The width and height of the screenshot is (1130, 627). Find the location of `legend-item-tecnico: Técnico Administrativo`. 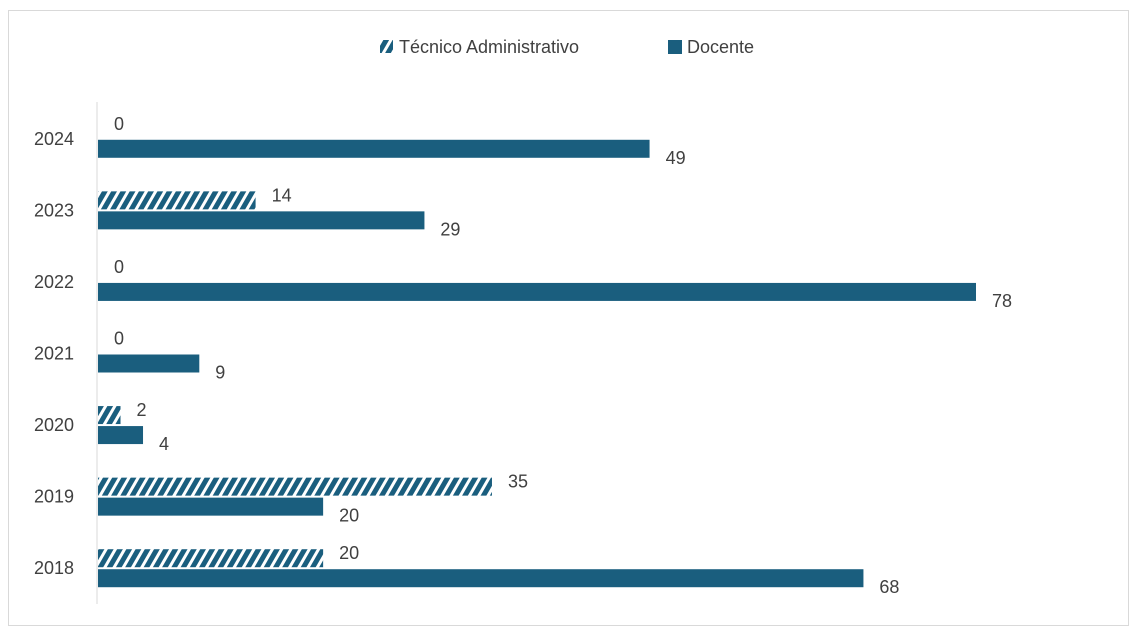

legend-item-tecnico: Técnico Administrativo is located at coordinates (479, 47).